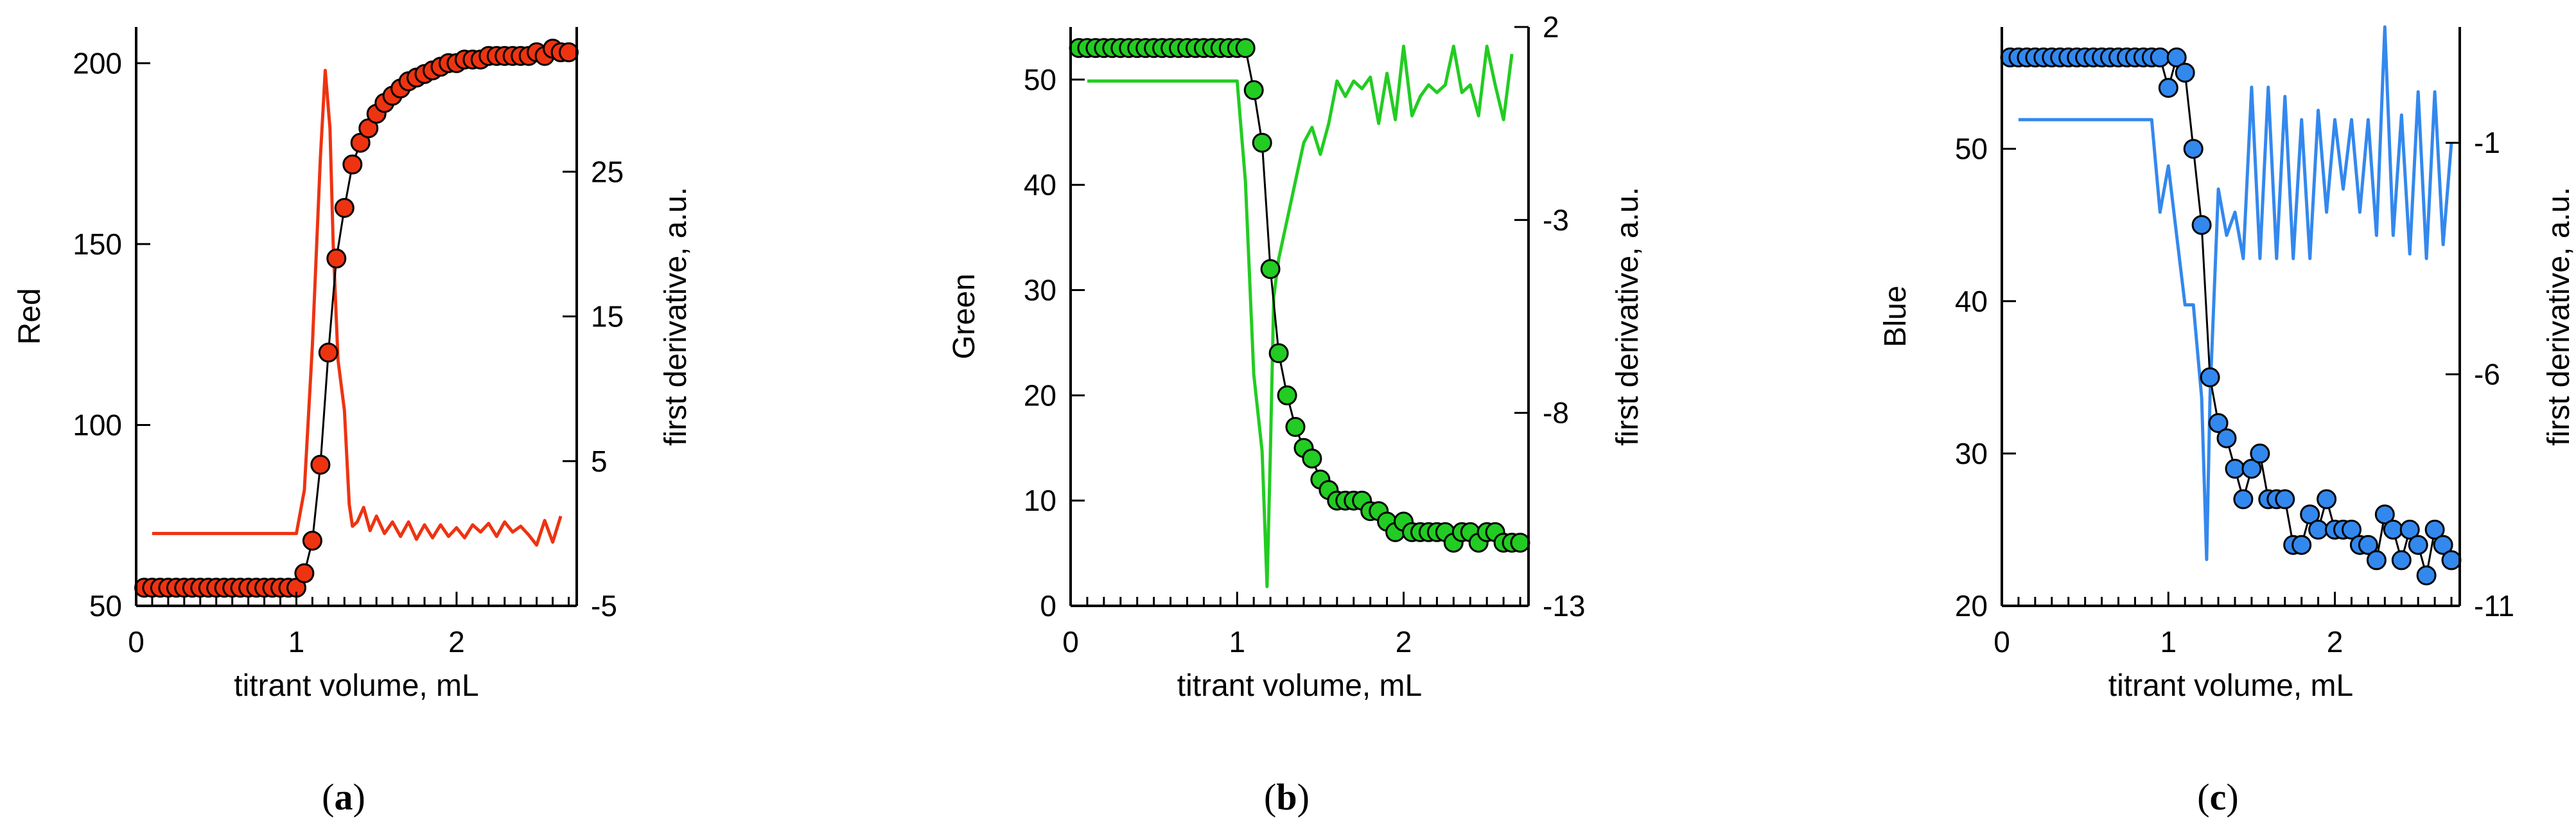 Image resolution: width=2576 pixels, height=832 pixels. I want to click on panel-label: (c), so click(2217, 797).